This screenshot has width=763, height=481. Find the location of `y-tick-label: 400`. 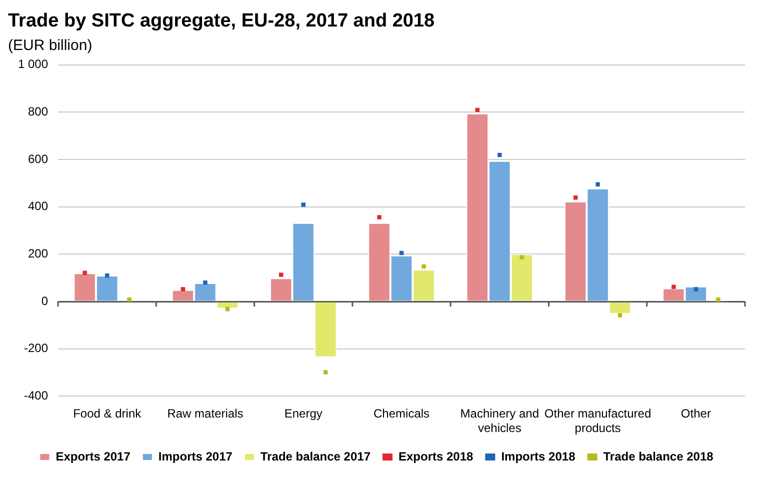

y-tick-label: 400 is located at coordinates (38, 206).